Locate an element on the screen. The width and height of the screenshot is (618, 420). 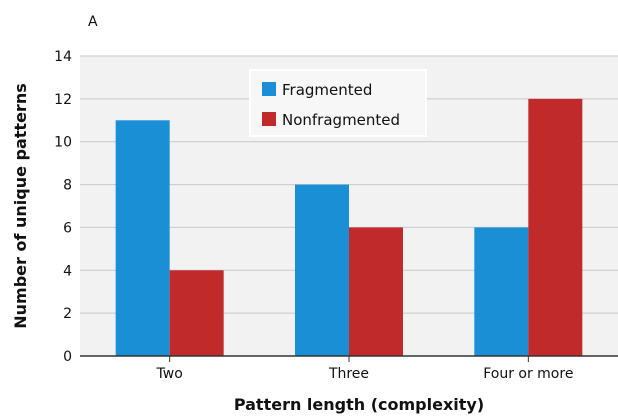
legend-box is located at coordinates (338, 103).